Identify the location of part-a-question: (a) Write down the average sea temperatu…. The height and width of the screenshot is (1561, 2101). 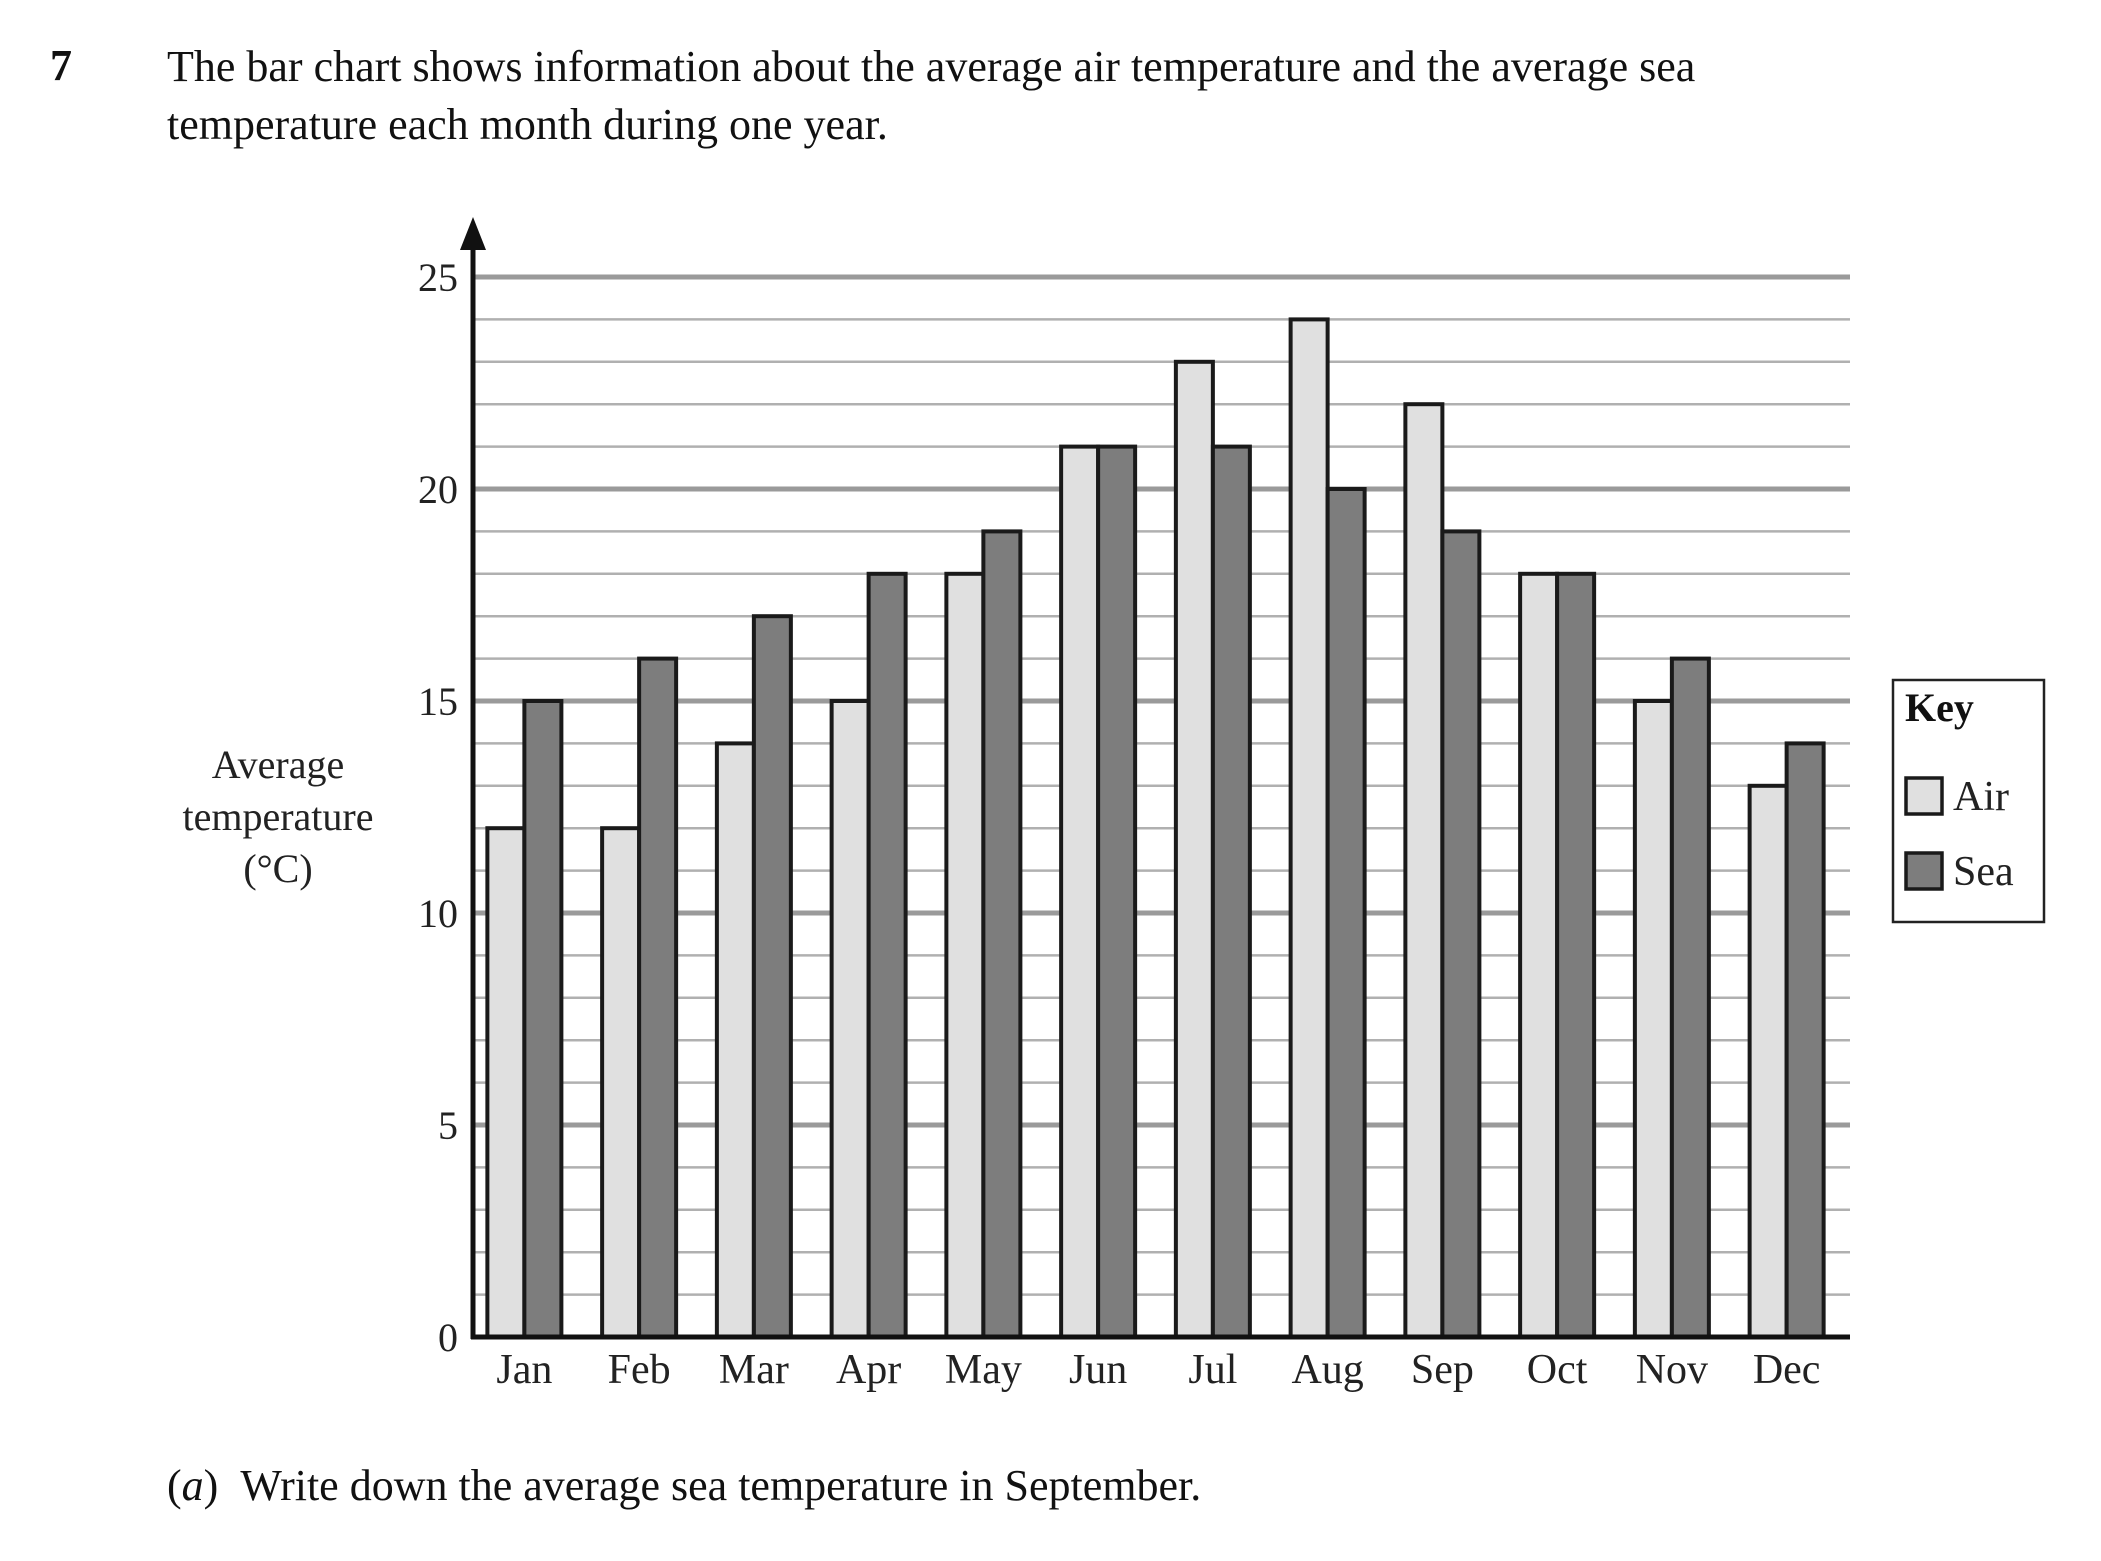
(684, 1485).